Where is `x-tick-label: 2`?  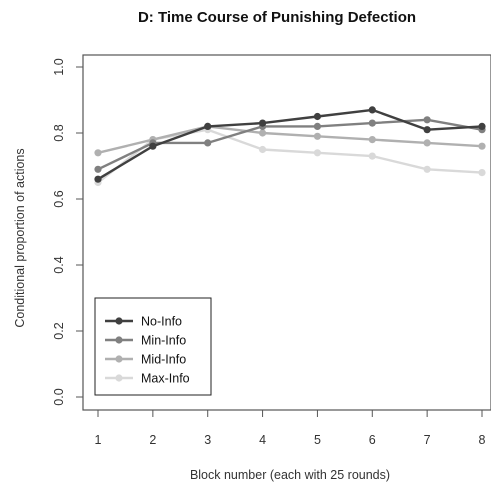 x-tick-label: 2 is located at coordinates (152, 440).